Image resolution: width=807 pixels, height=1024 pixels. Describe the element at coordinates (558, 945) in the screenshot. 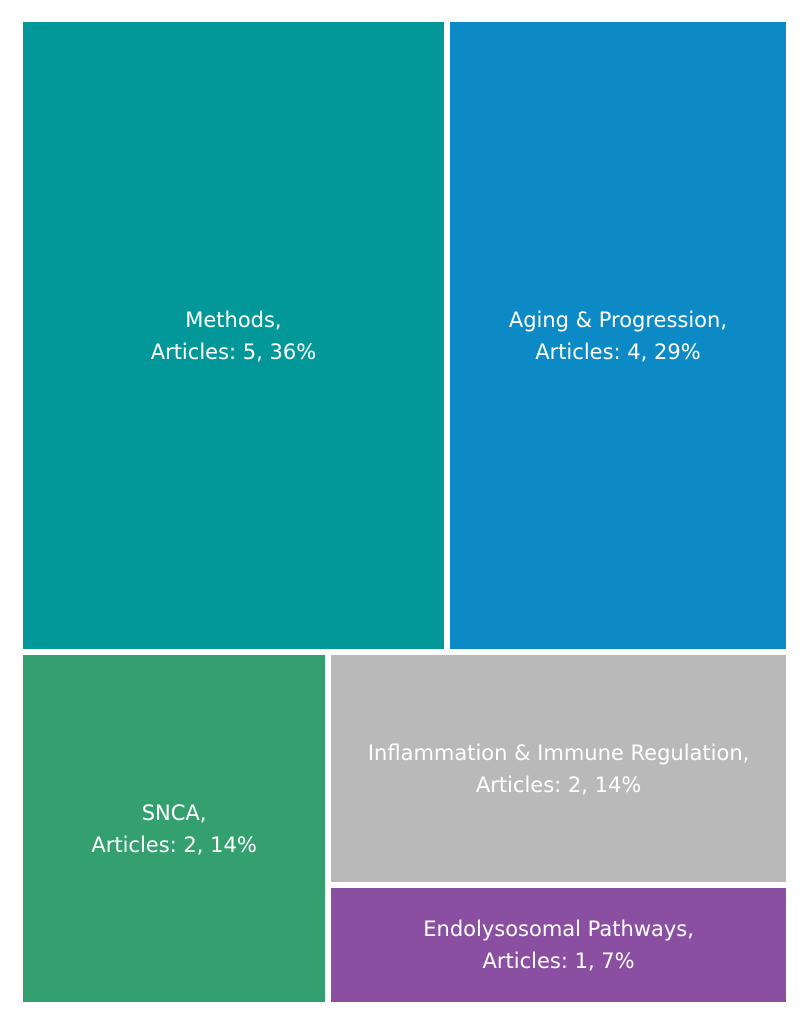

I see `tile-endolysosomal-pathways: Endolysosomal Pathways, Articles: 1, 7%` at that location.